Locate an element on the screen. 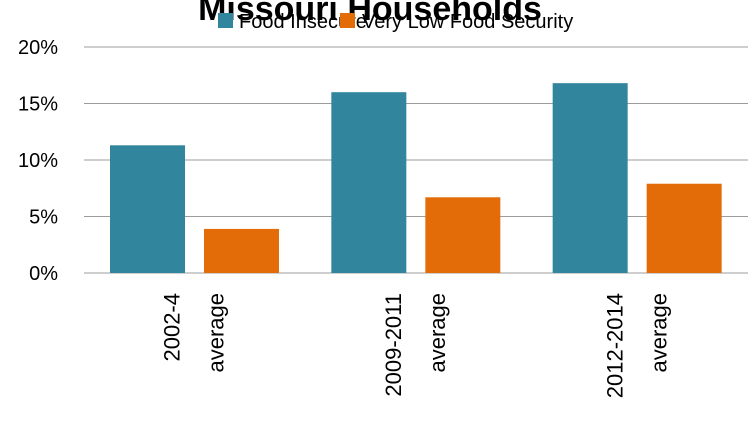 The height and width of the screenshot is (430, 753). y-tick-label: 15% is located at coordinates (38, 105).